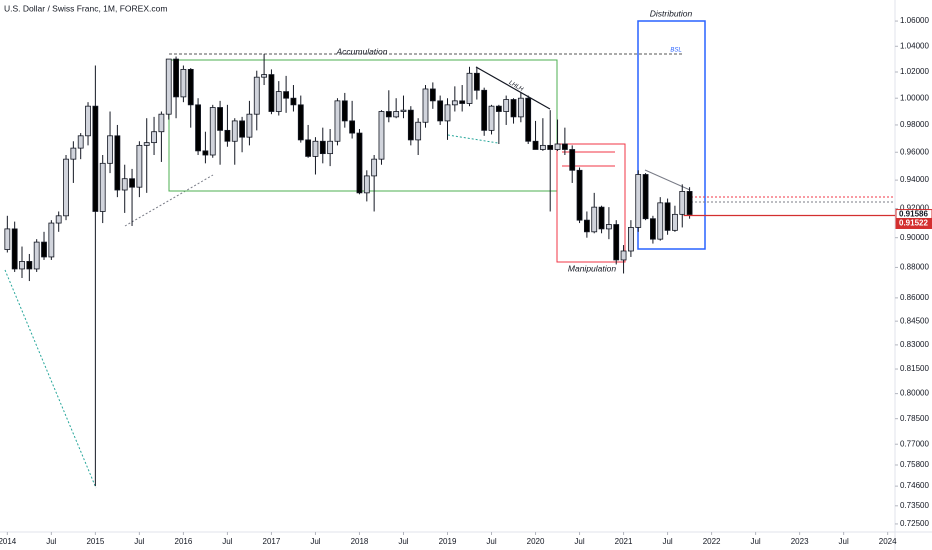 Image resolution: width=932 pixels, height=550 pixels. Describe the element at coordinates (272, 541) in the screenshot. I see `x-tick-label: 2017` at that location.